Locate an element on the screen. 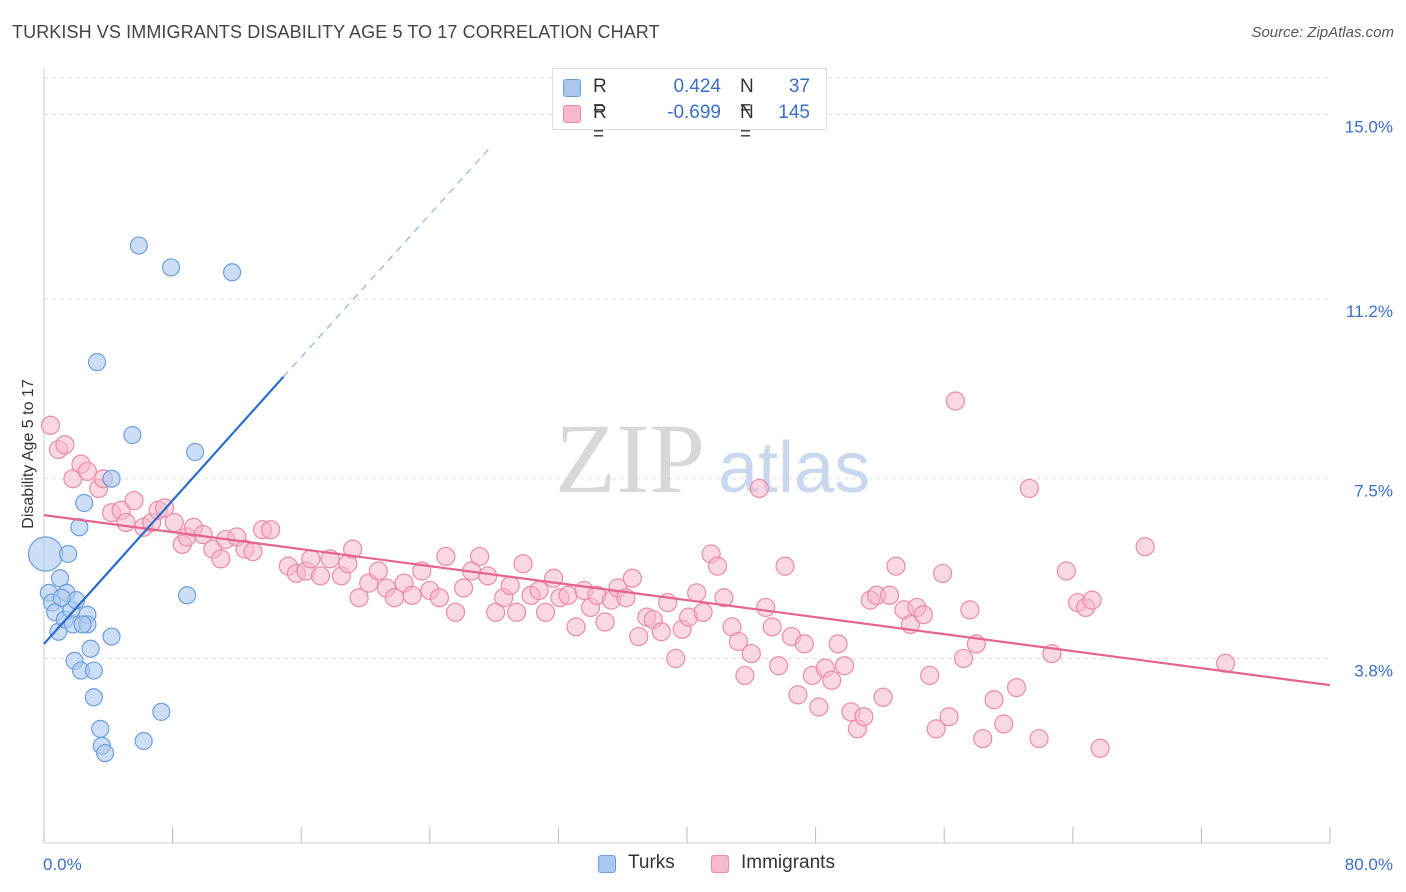 This screenshot has width=1406, height=892. immigrants-r-value: -0.699 is located at coordinates (694, 112).